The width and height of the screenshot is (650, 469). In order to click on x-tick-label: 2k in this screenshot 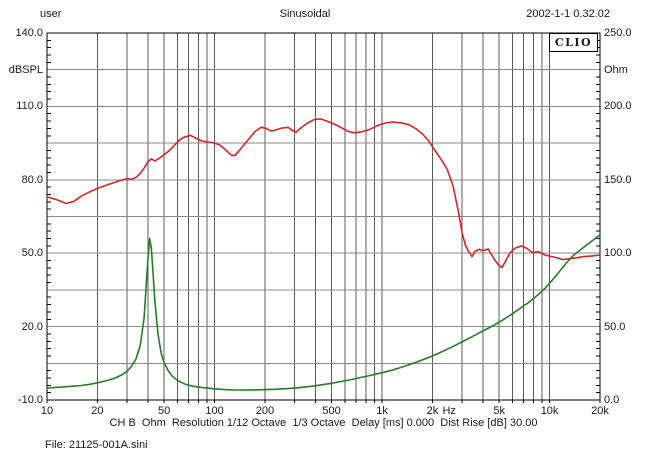, I will do `click(432, 411)`.